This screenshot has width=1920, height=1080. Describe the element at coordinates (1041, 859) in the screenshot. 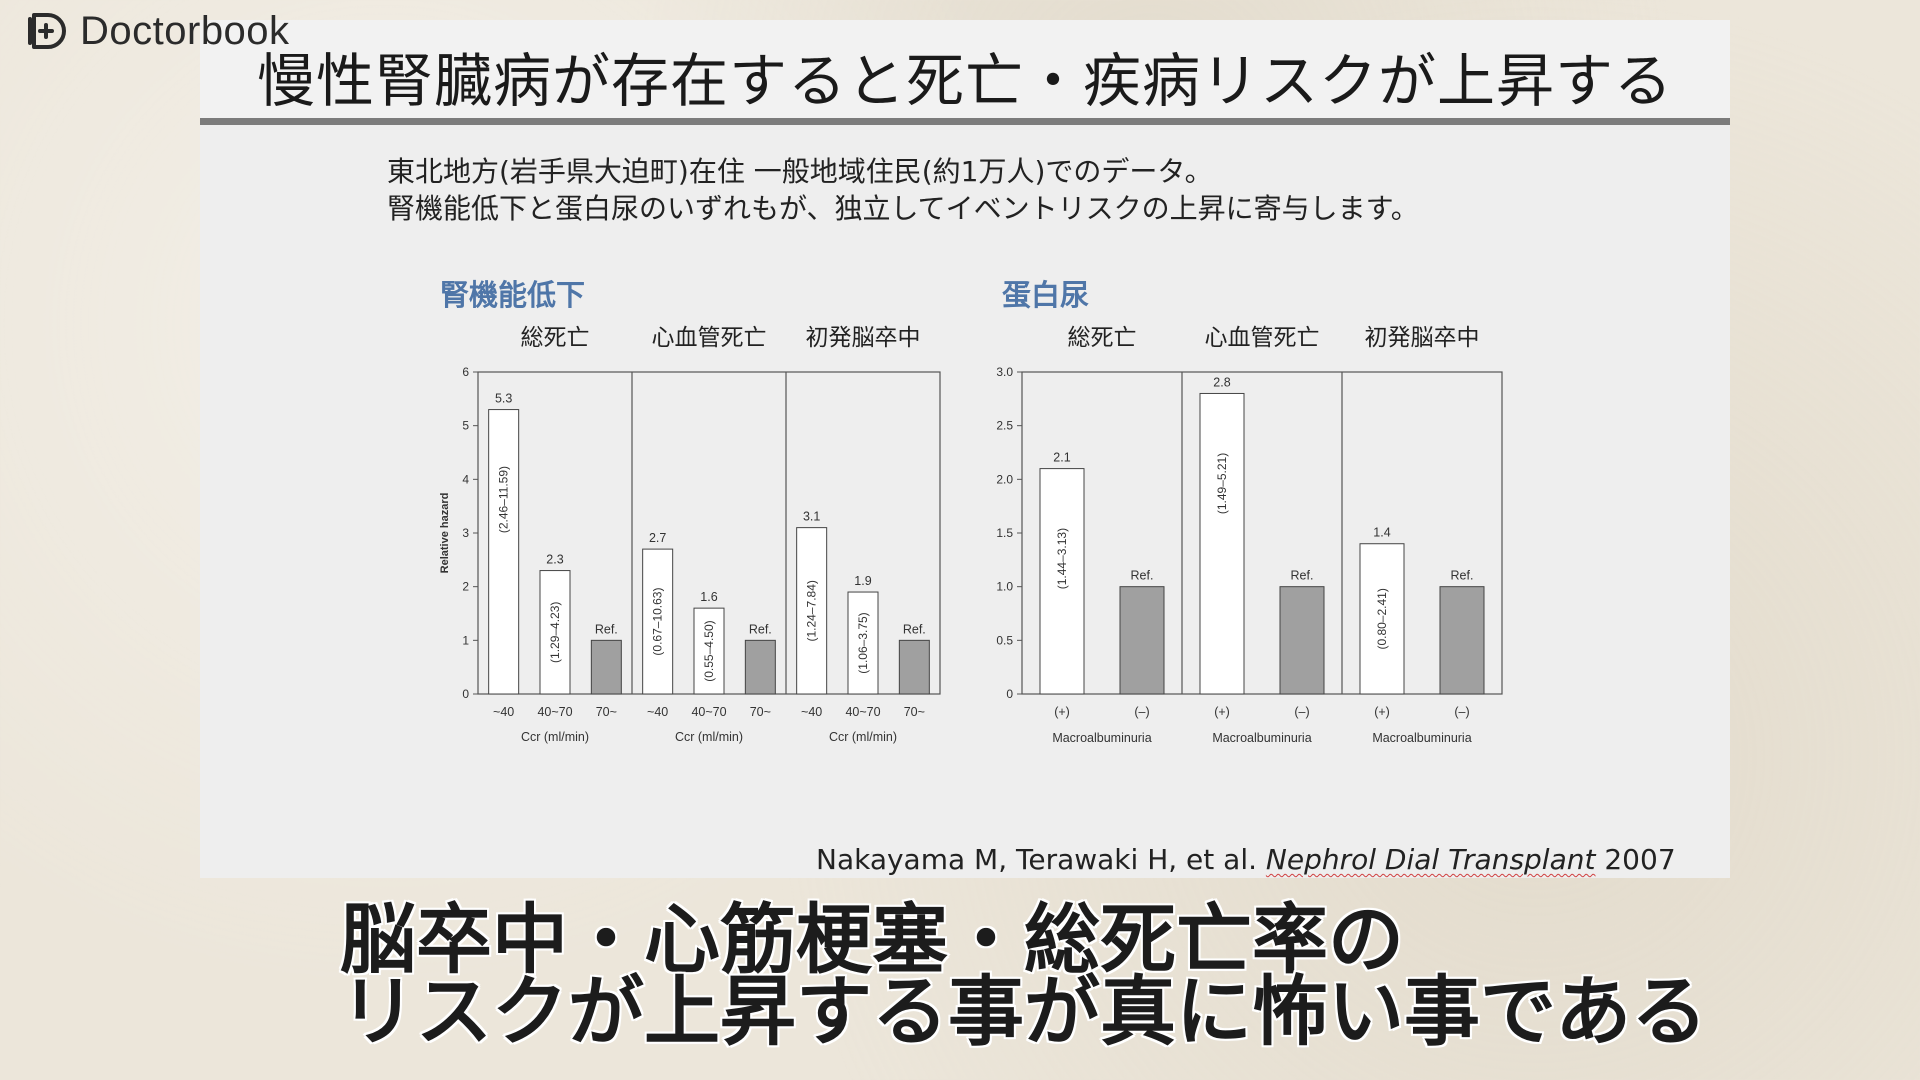

I see `citation-authors: Nakayama M, Terawaki H, et al.` at that location.